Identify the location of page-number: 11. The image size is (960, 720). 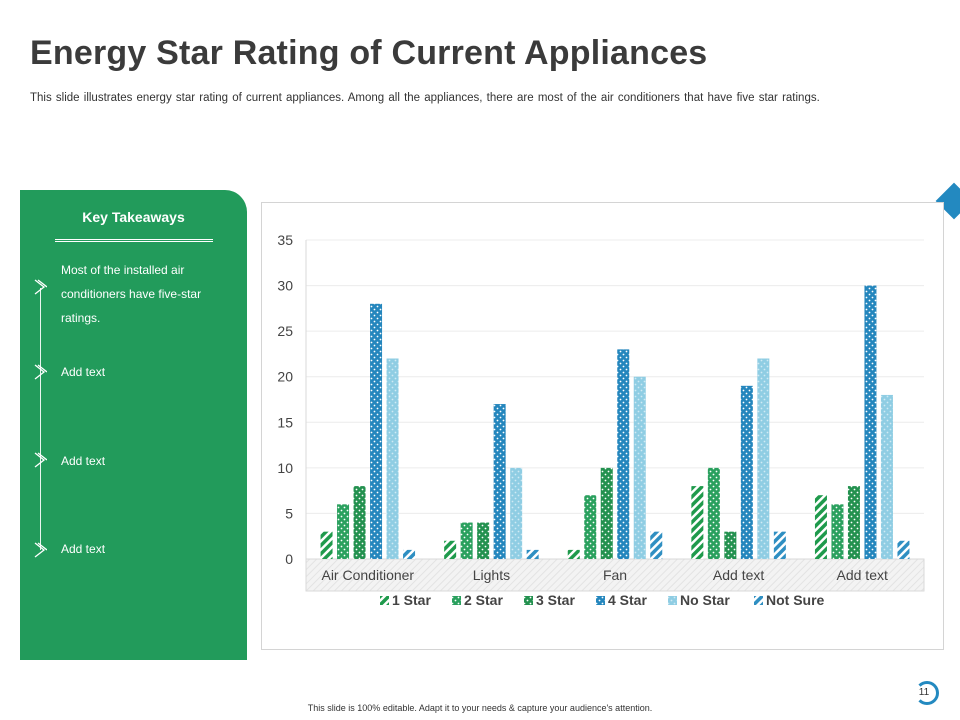
(924, 692).